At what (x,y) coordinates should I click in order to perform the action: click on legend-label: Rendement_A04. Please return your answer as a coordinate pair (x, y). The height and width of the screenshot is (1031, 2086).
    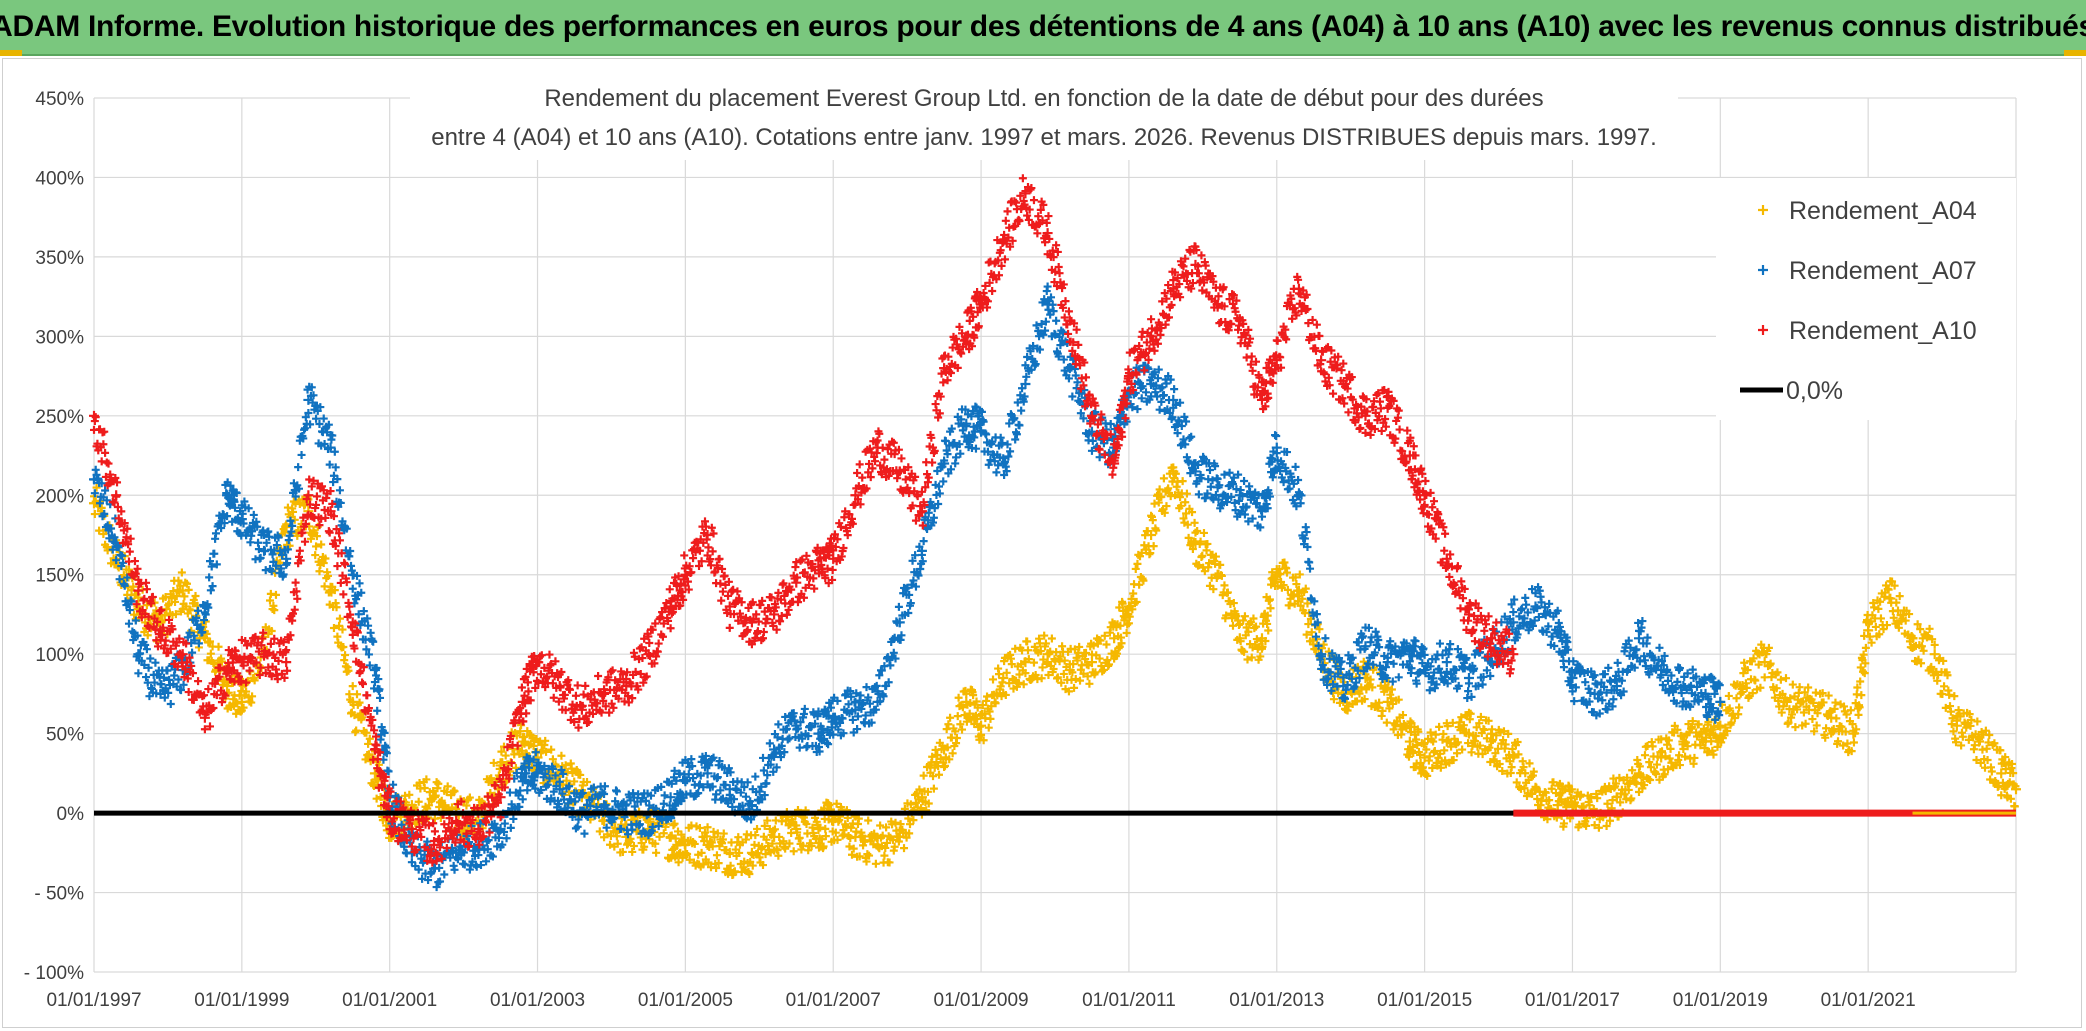
    Looking at the image, I should click on (1883, 211).